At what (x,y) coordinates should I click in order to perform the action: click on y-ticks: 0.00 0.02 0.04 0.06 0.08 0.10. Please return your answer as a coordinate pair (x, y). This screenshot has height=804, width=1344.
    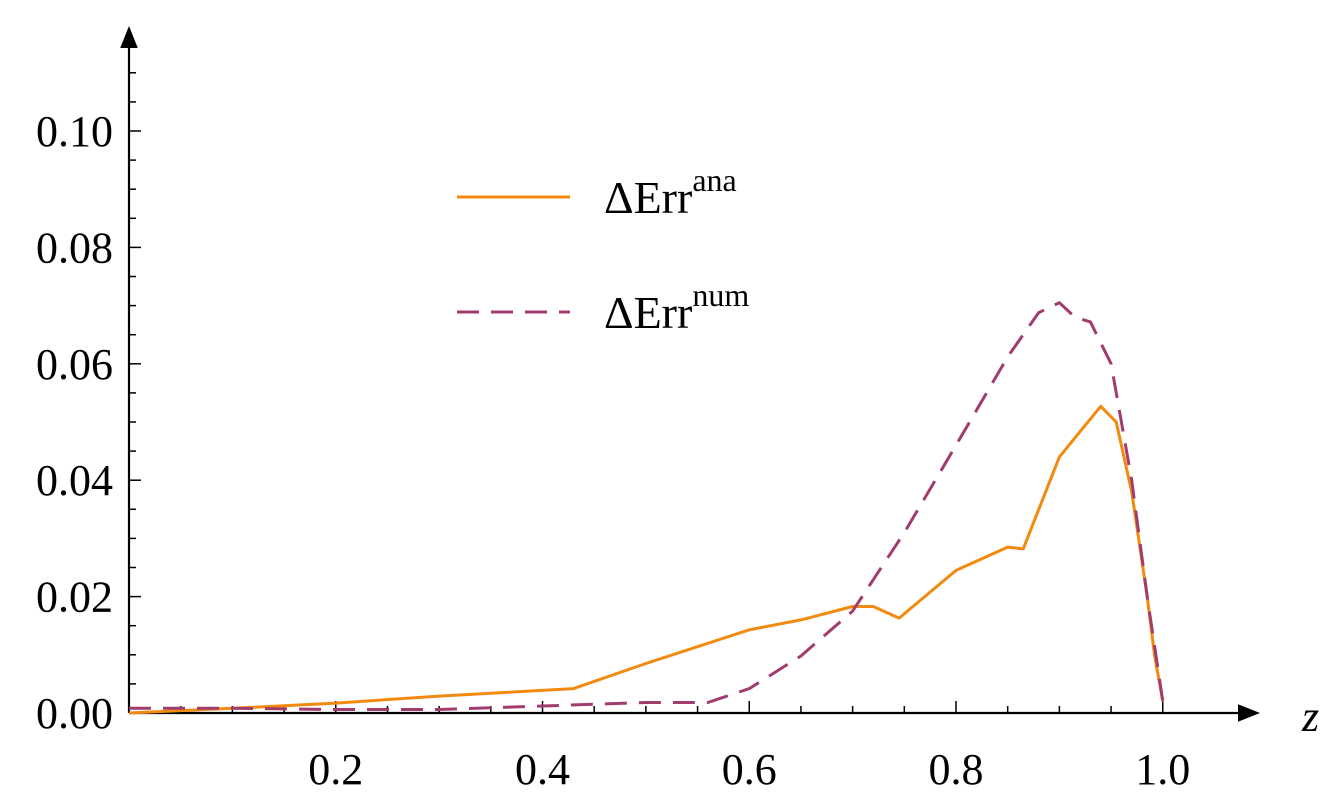
    Looking at the image, I should click on (88, 405).